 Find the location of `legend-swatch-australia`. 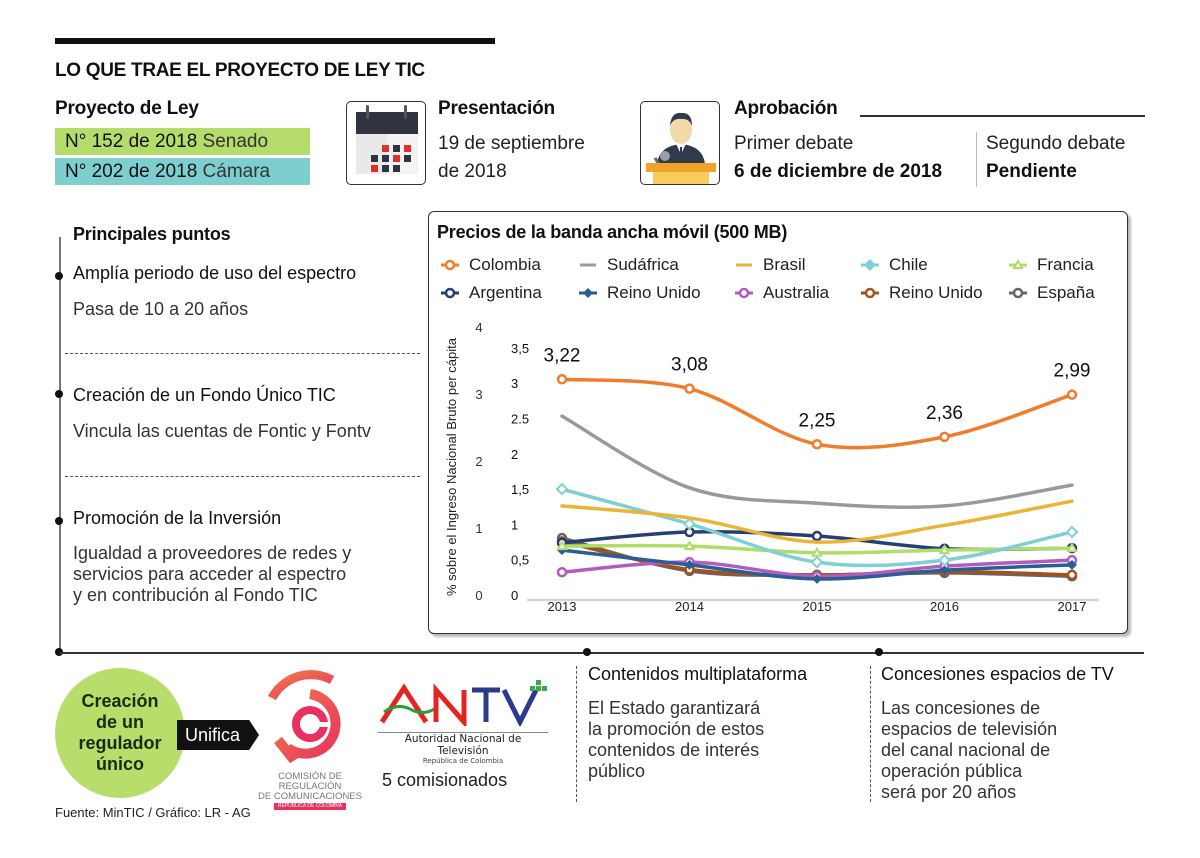

legend-swatch-australia is located at coordinates (744, 293).